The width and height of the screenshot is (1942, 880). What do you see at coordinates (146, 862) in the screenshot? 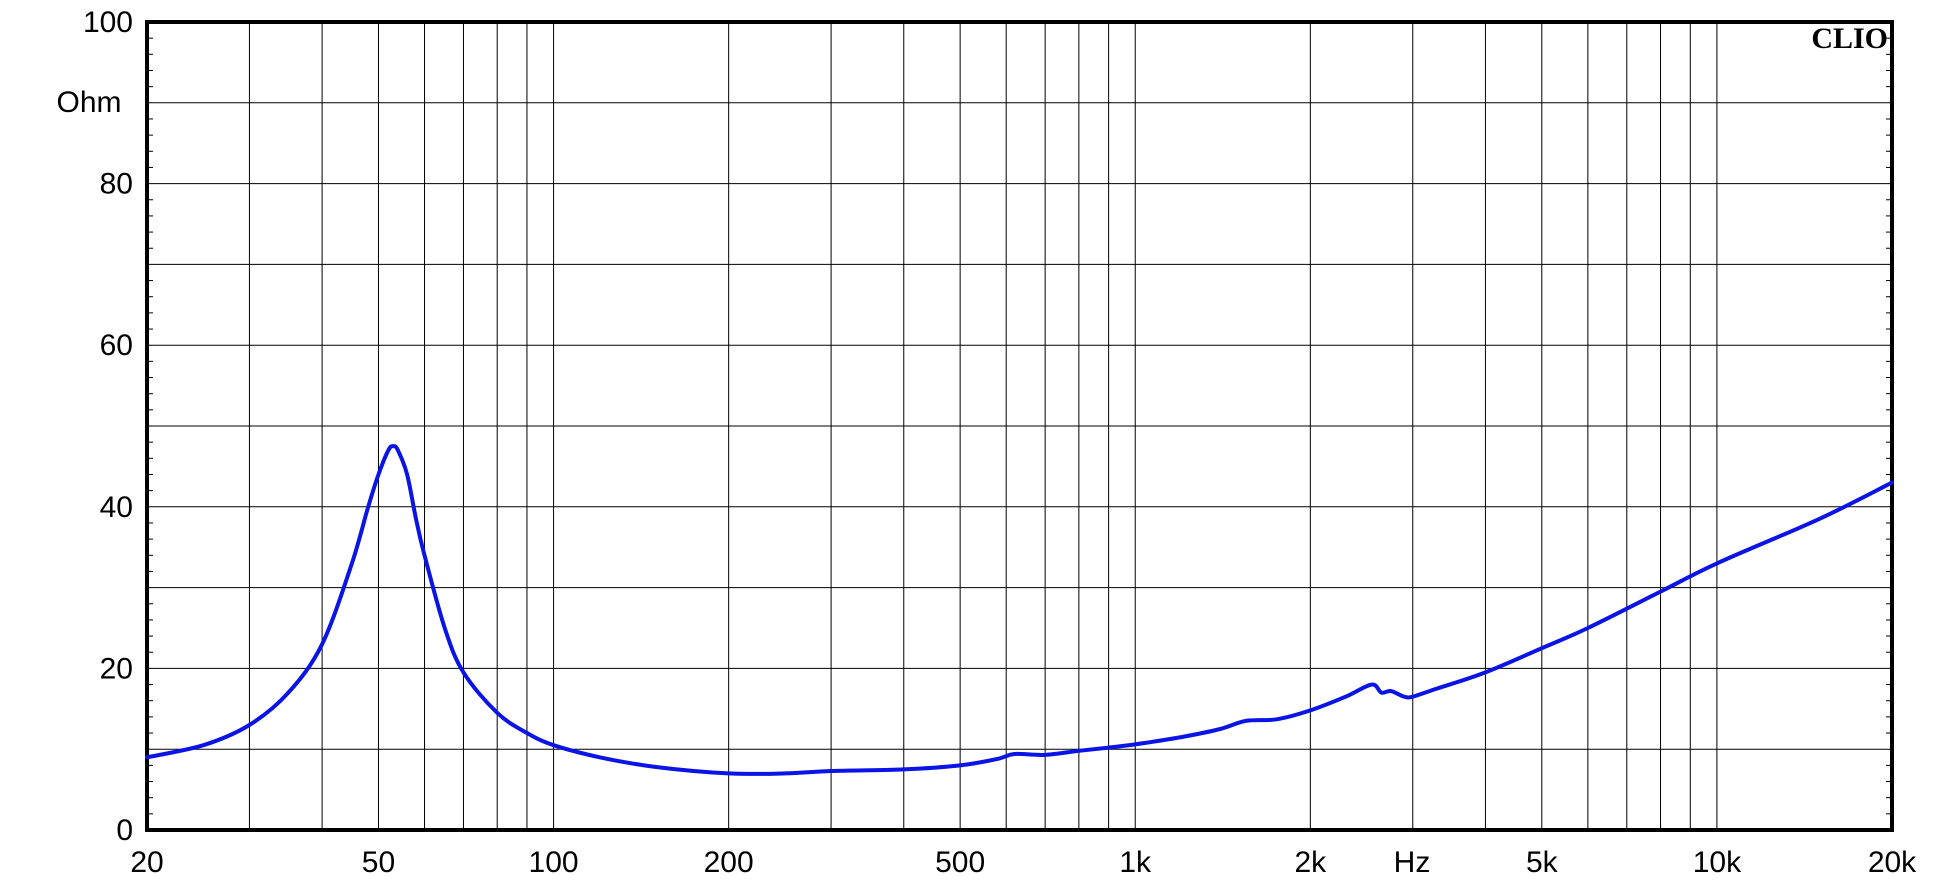
I see `x-tick-label: 20` at bounding box center [146, 862].